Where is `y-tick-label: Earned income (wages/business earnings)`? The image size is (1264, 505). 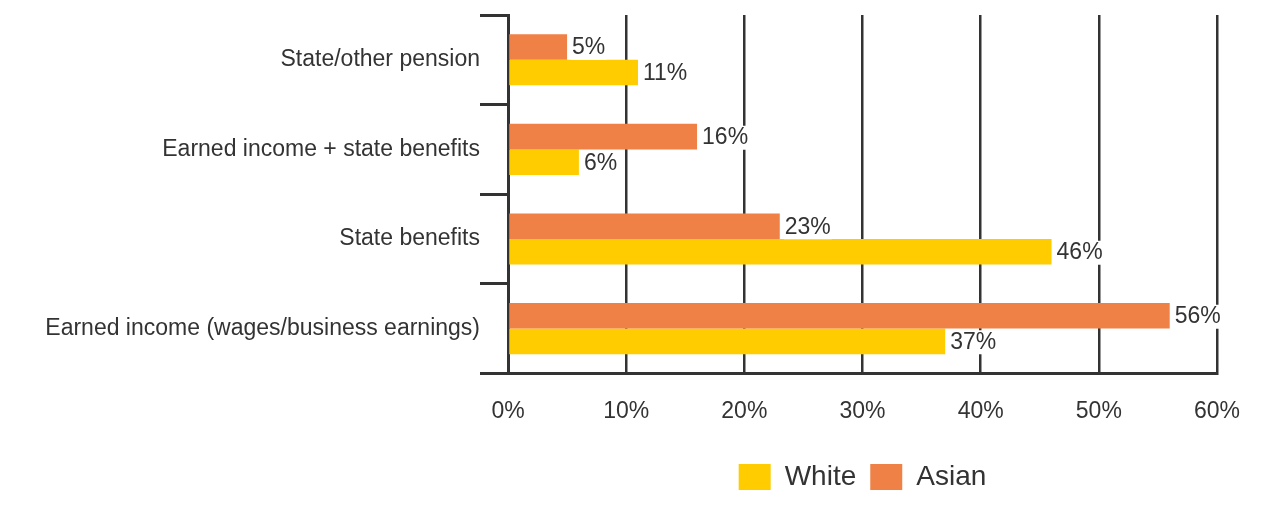 y-tick-label: Earned income (wages/business earnings) is located at coordinates (262, 326).